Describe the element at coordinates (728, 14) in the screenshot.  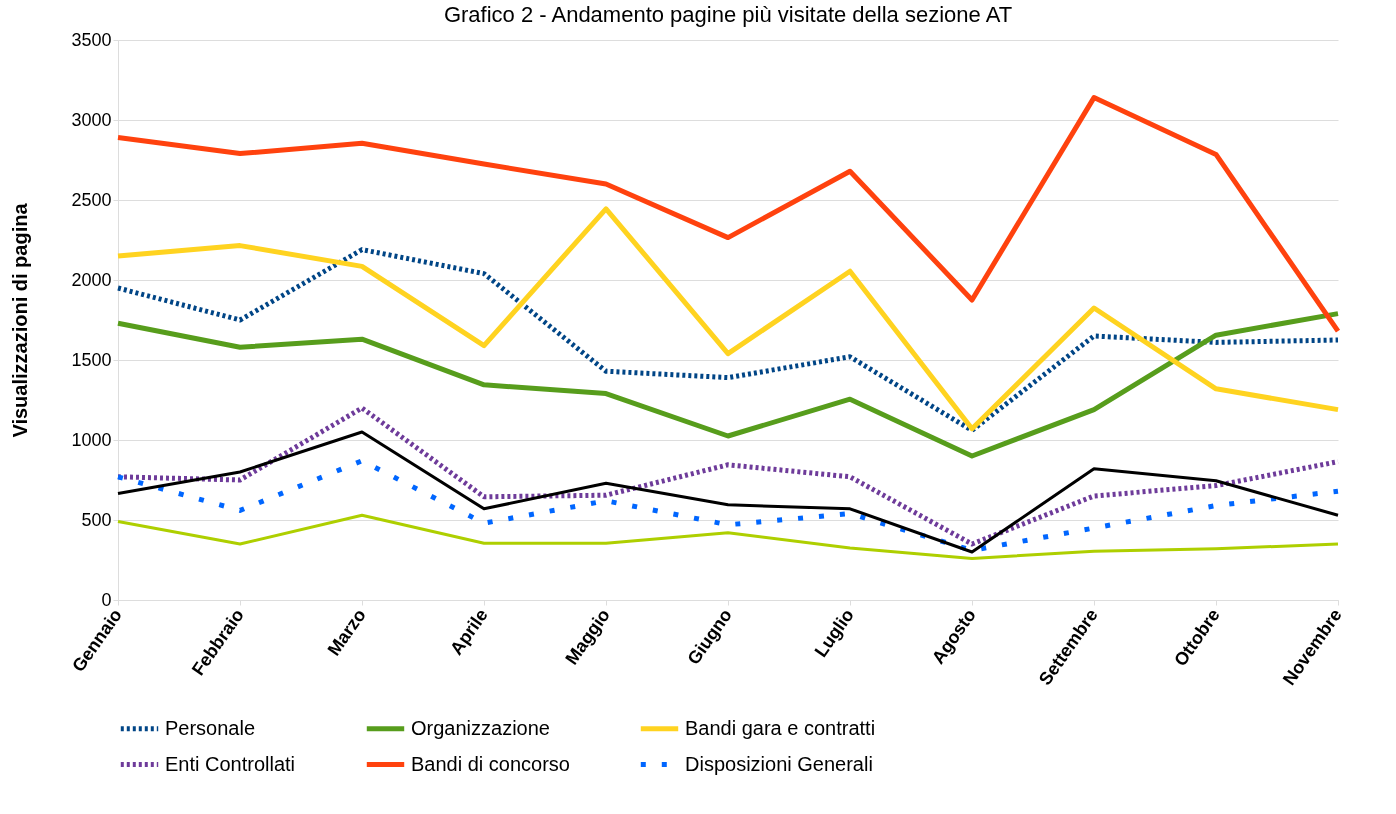
I see `chart-title: Grafico 2 - Andamento pagine più visitate della sezione AT` at that location.